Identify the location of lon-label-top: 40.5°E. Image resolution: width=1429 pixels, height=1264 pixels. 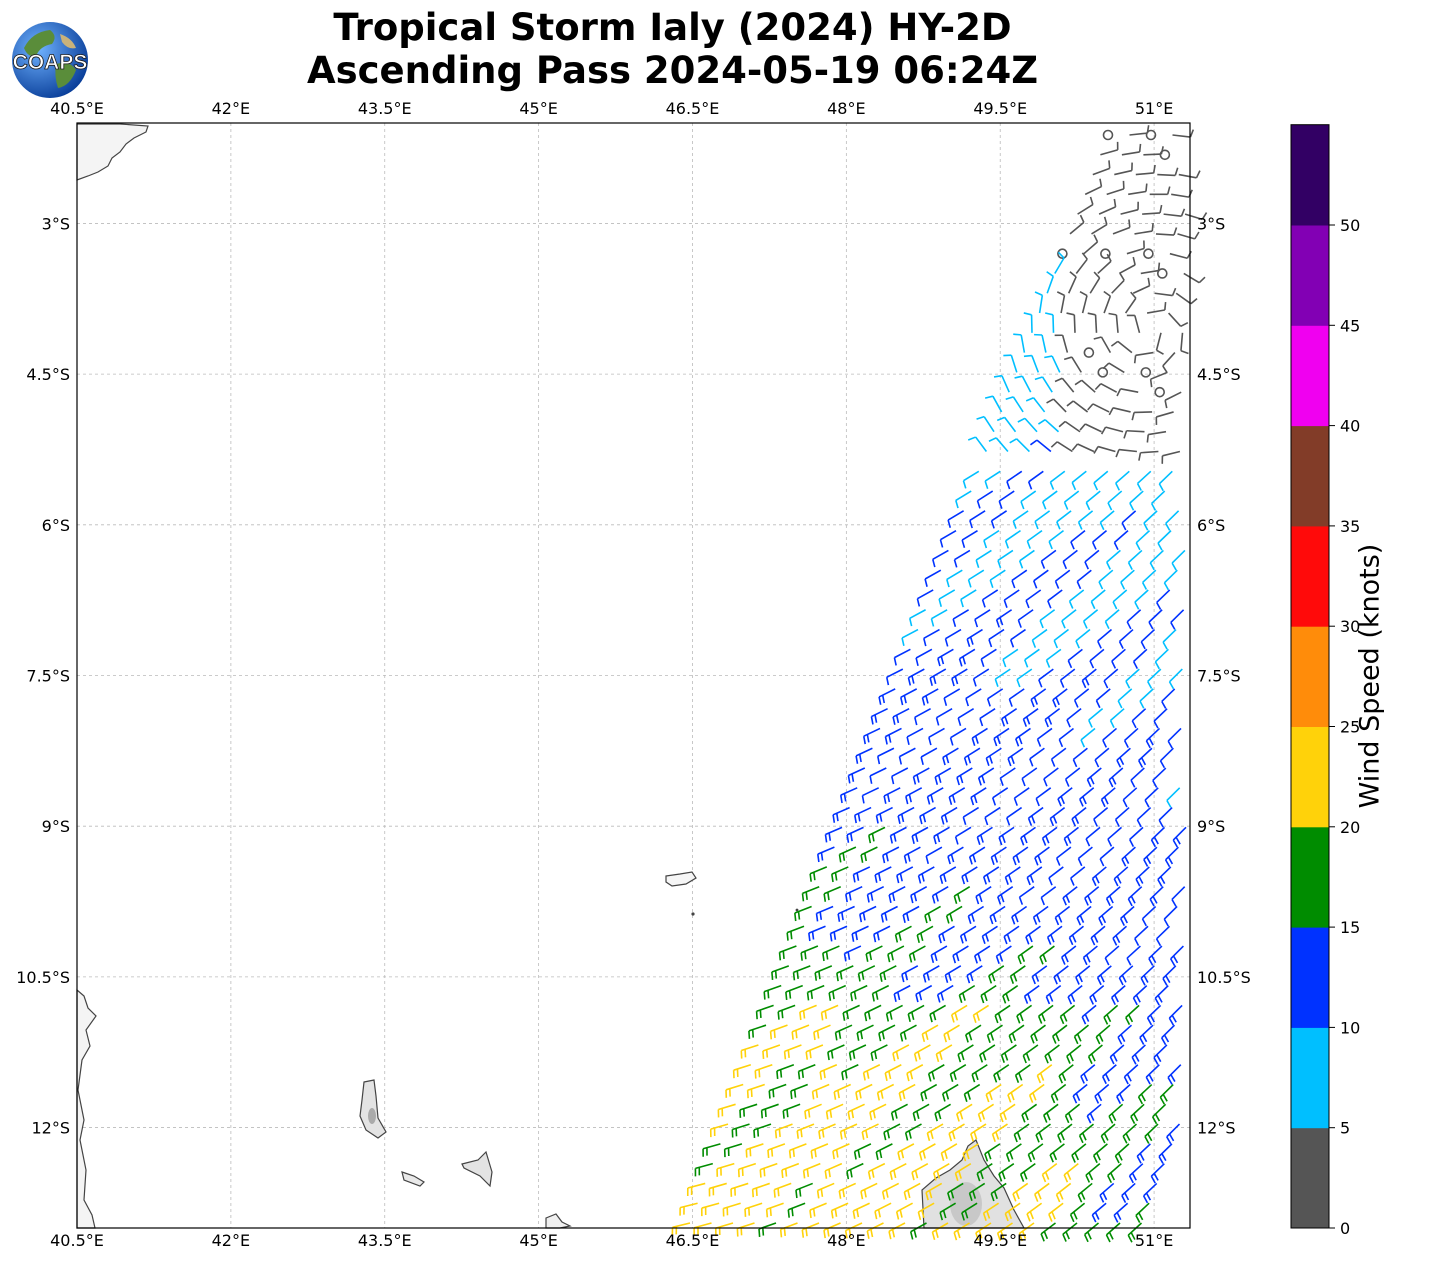
(77, 108).